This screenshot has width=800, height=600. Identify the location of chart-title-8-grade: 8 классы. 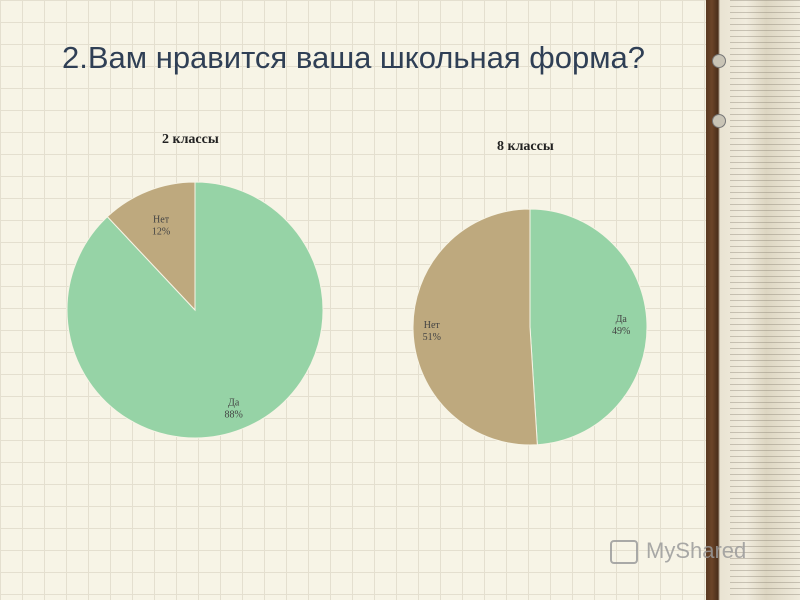
(525, 146).